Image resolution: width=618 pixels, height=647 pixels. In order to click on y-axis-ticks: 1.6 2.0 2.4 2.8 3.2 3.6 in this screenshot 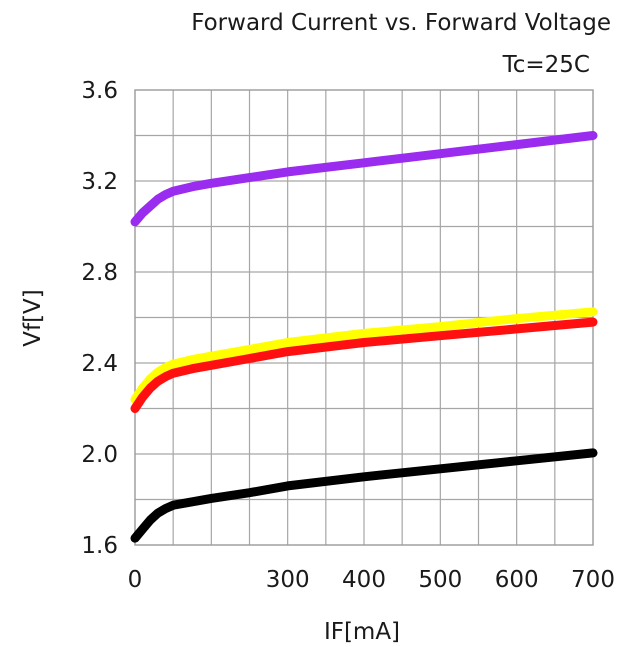, I will do `click(99, 318)`.